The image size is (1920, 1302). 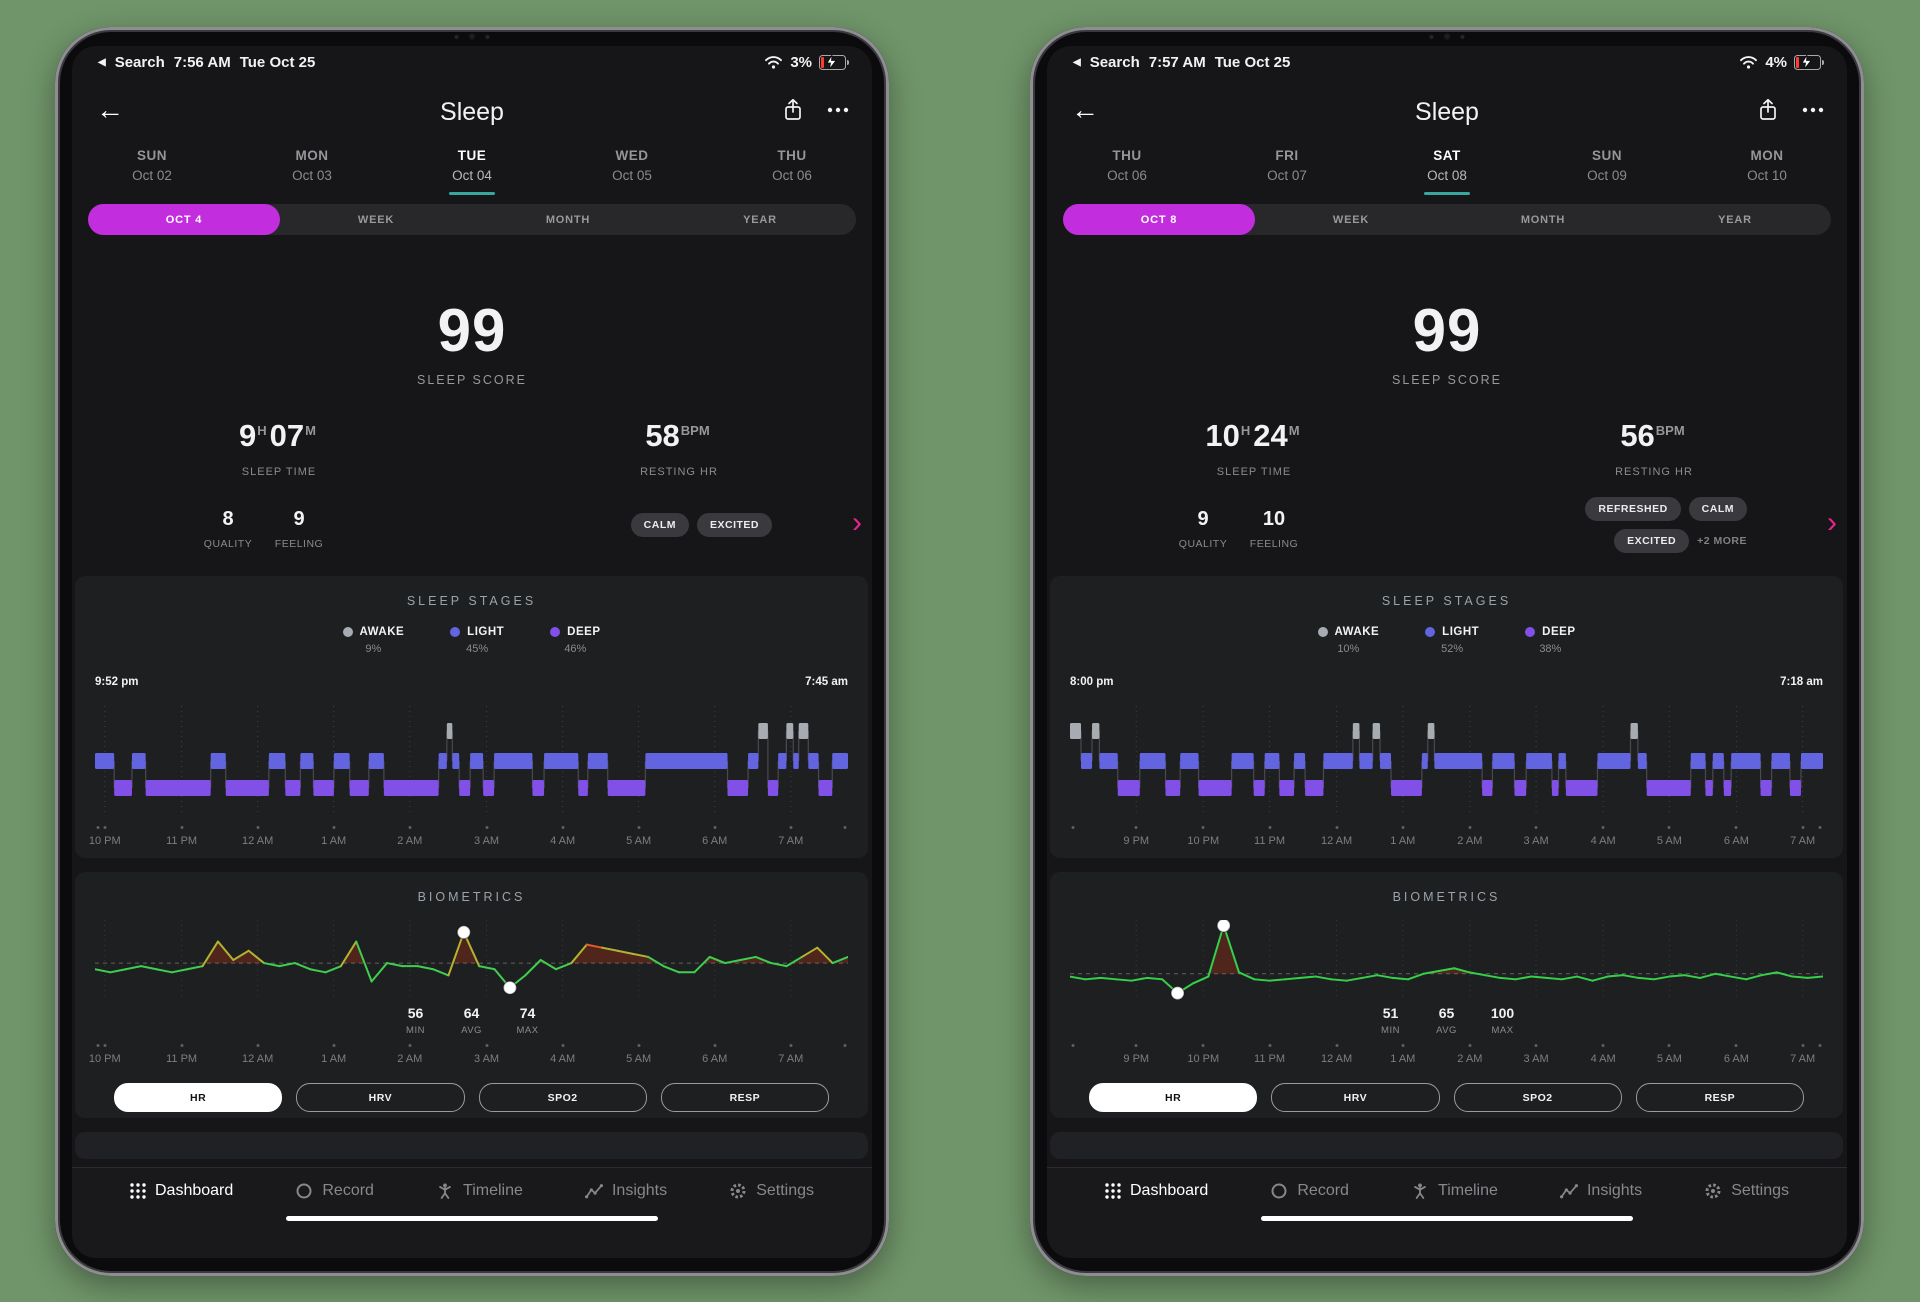 I want to click on range-tab-oct-4: OCT 4, so click(x=184, y=219).